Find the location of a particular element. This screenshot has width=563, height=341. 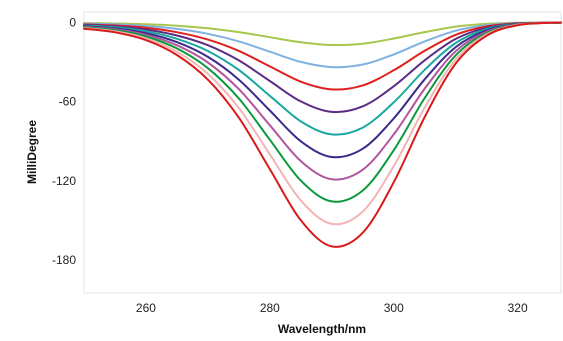

x-tick-label: 260 is located at coordinates (146, 308).